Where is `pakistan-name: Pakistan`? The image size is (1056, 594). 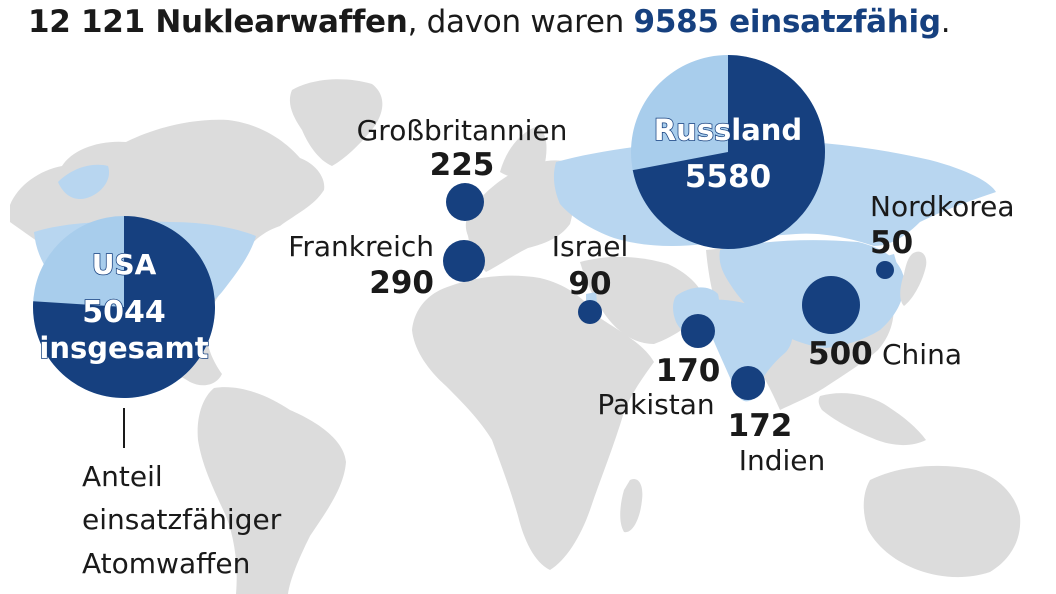 pakistan-name: Pakistan is located at coordinates (655, 404).